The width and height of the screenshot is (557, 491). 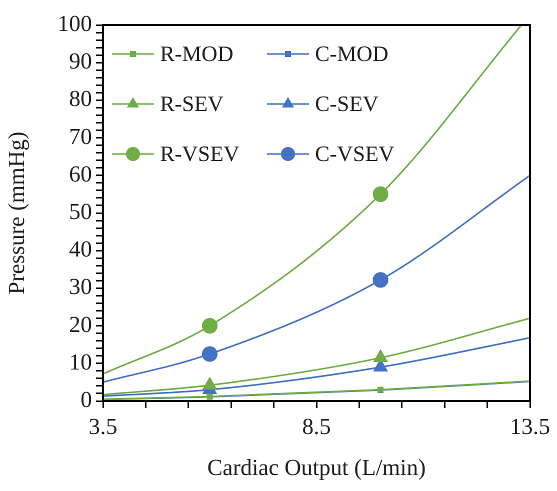 What do you see at coordinates (75, 23) in the screenshot?
I see `y-tick-label: 100` at bounding box center [75, 23].